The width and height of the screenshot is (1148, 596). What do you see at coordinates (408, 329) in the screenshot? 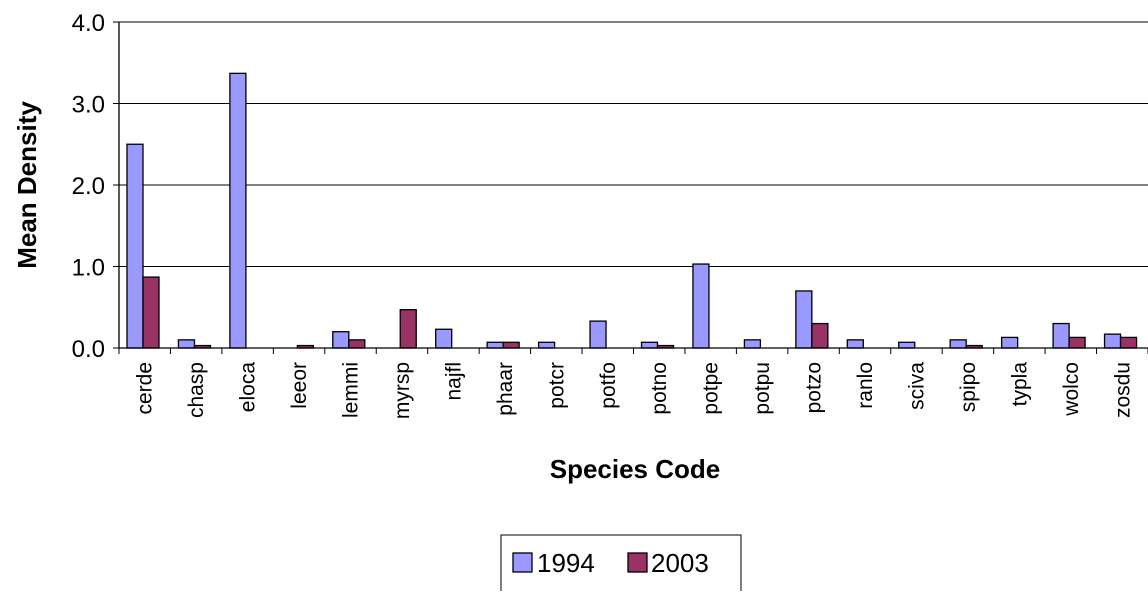
I see `bar-2003-myrsp` at bounding box center [408, 329].